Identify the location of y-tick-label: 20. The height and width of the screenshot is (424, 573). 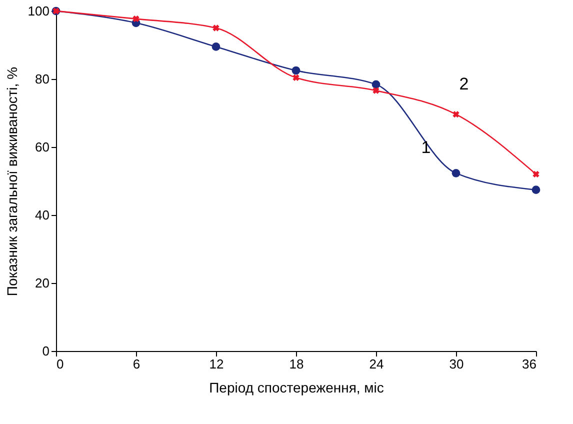
(42, 283).